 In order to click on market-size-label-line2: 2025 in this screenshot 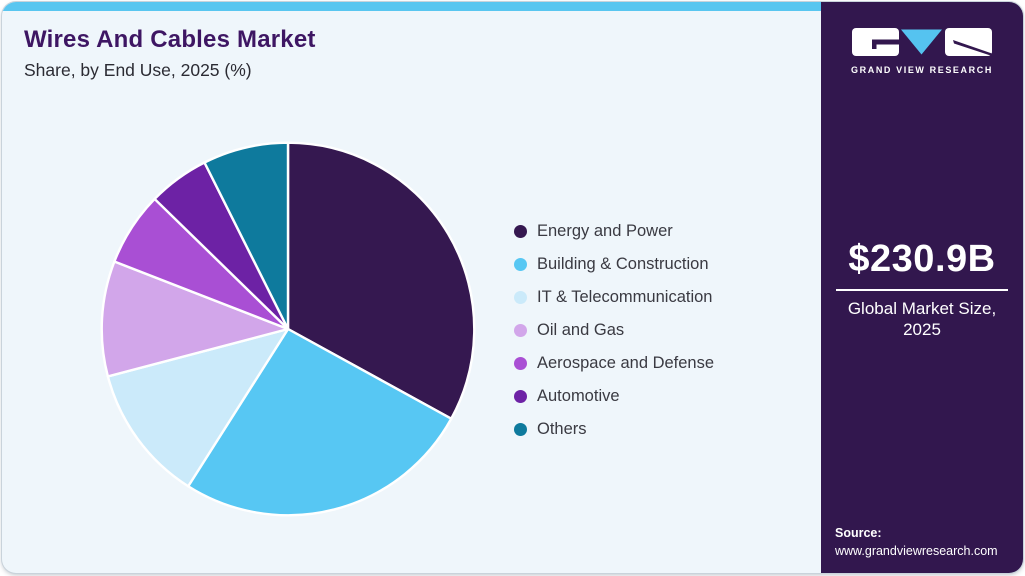, I will do `click(922, 330)`.